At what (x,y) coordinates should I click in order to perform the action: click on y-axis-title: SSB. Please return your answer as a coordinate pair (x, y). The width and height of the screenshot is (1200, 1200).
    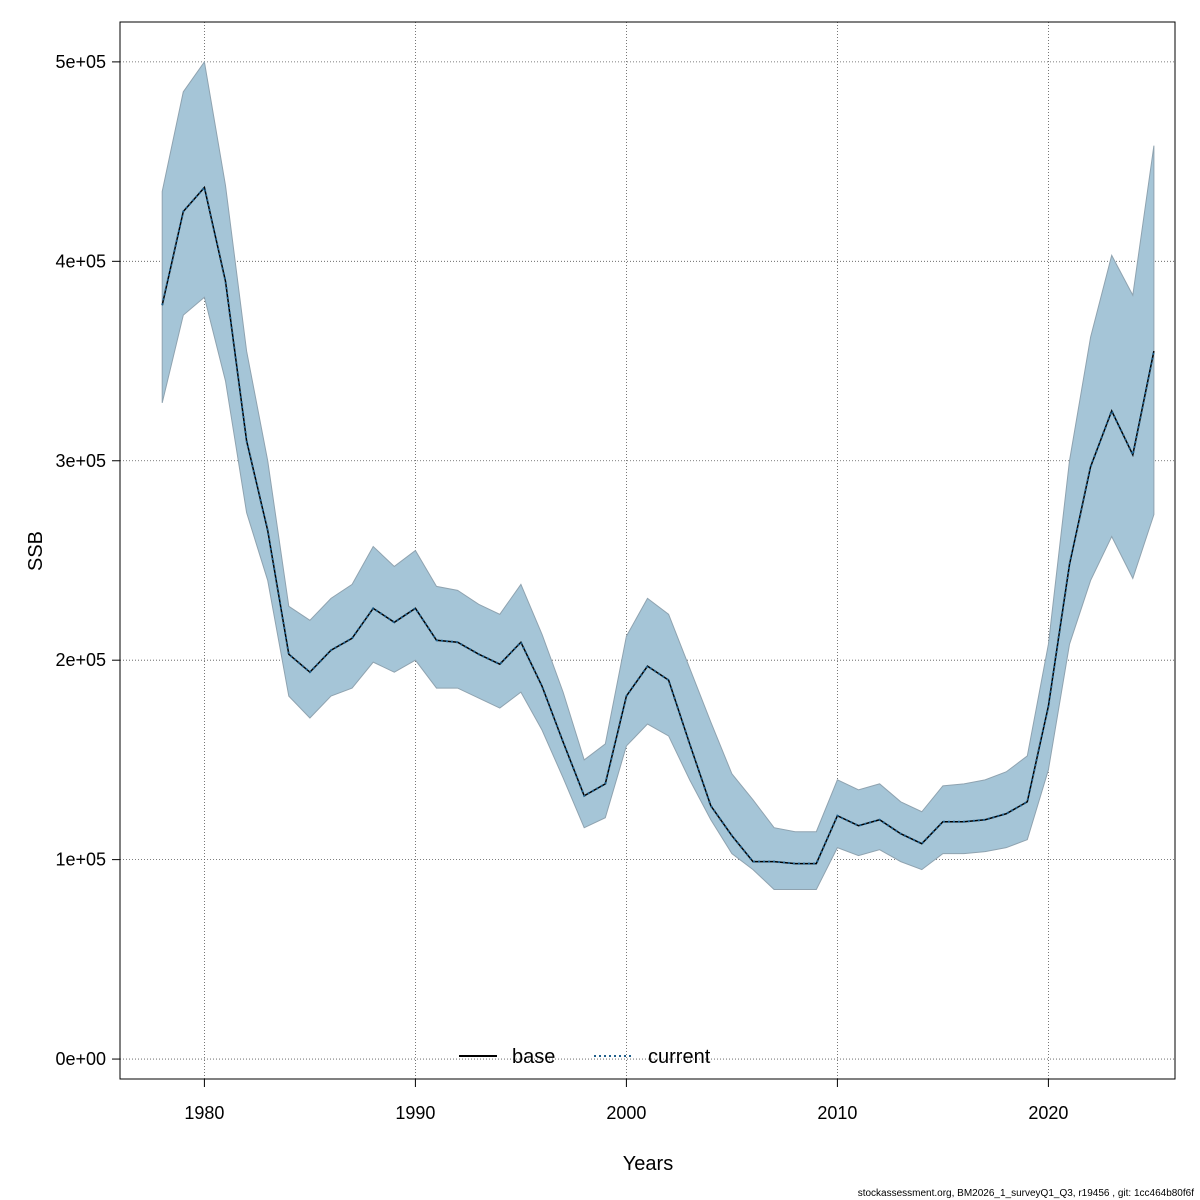
    Looking at the image, I should click on (36, 551).